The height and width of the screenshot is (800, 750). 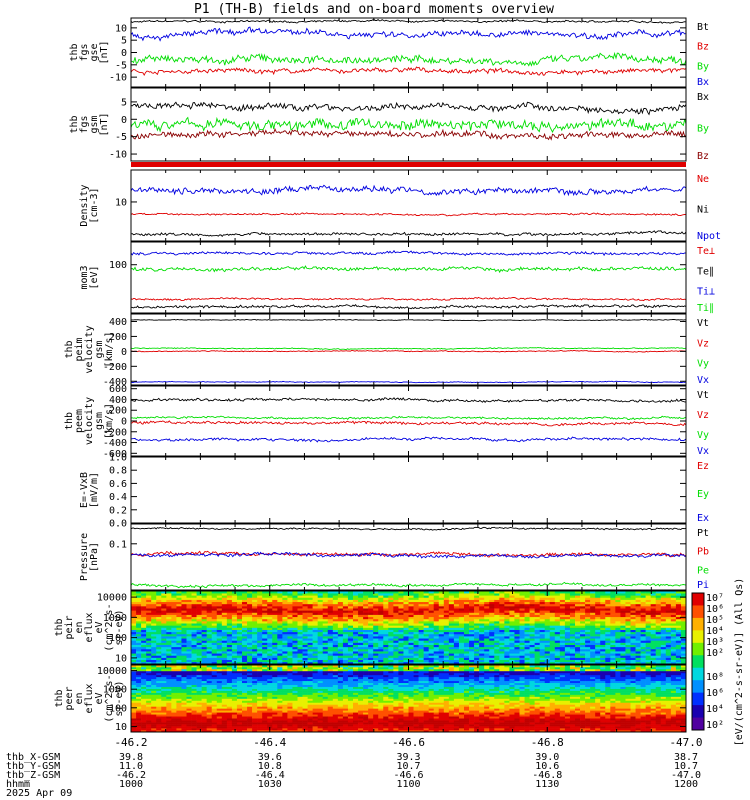 What do you see at coordinates (703, 82) in the screenshot?
I see `legend-Bx: Bx` at bounding box center [703, 82].